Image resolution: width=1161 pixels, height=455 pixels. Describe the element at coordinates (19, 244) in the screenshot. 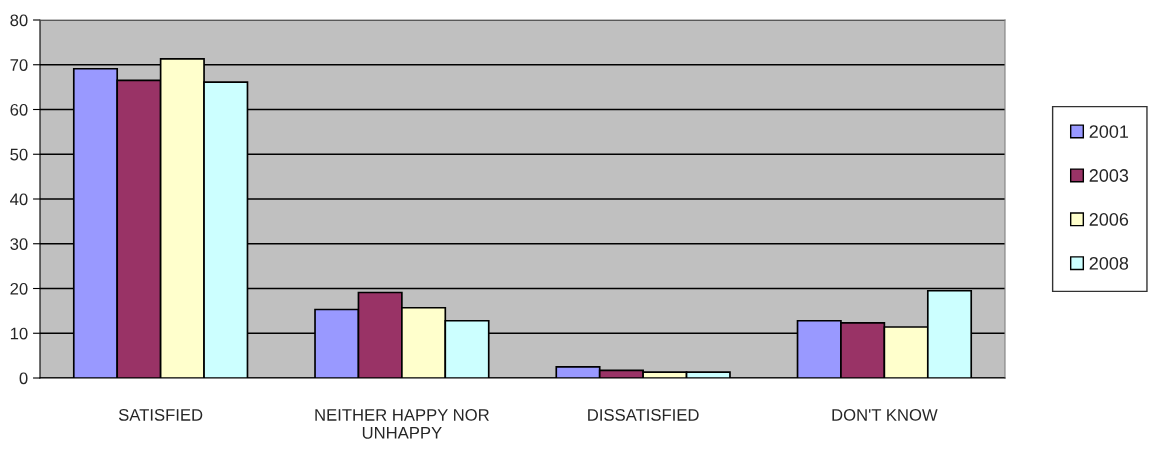

I see `y-tick-label: 30` at that location.